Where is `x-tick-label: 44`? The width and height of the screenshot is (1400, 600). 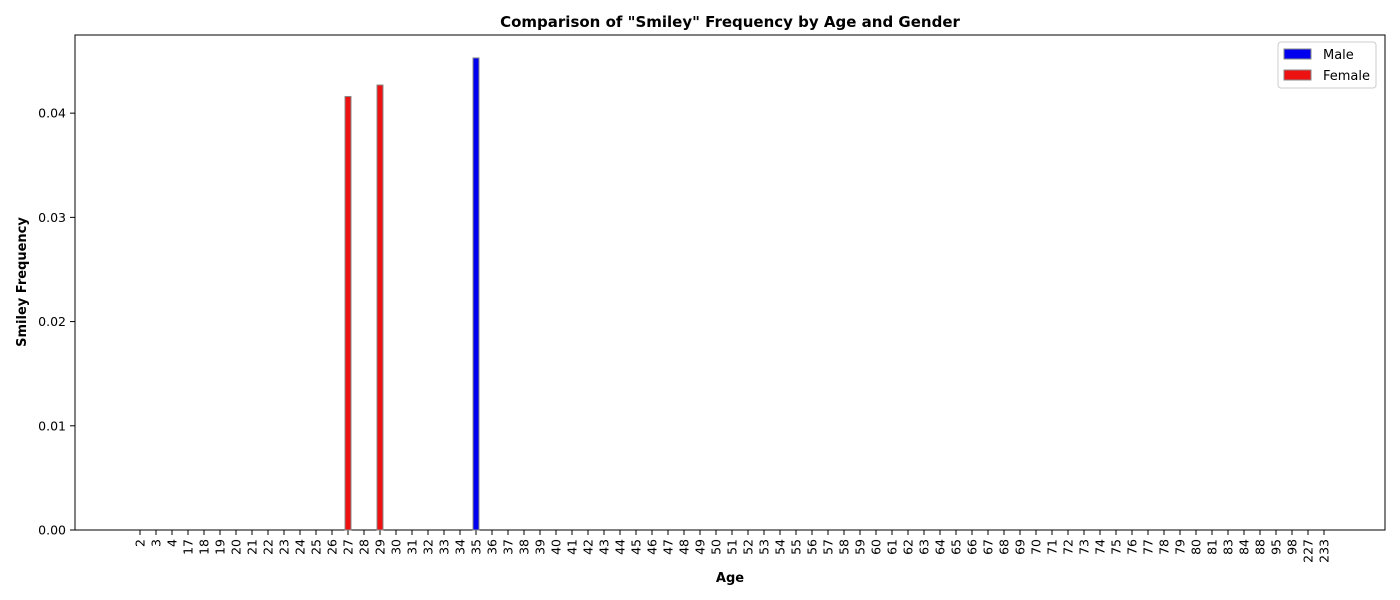 x-tick-label: 44 is located at coordinates (620, 547).